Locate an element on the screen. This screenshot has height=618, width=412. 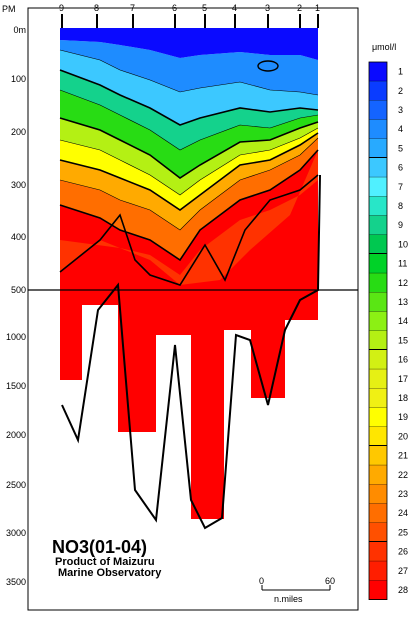
unit-label: μmol/l is located at coordinates (384, 47).